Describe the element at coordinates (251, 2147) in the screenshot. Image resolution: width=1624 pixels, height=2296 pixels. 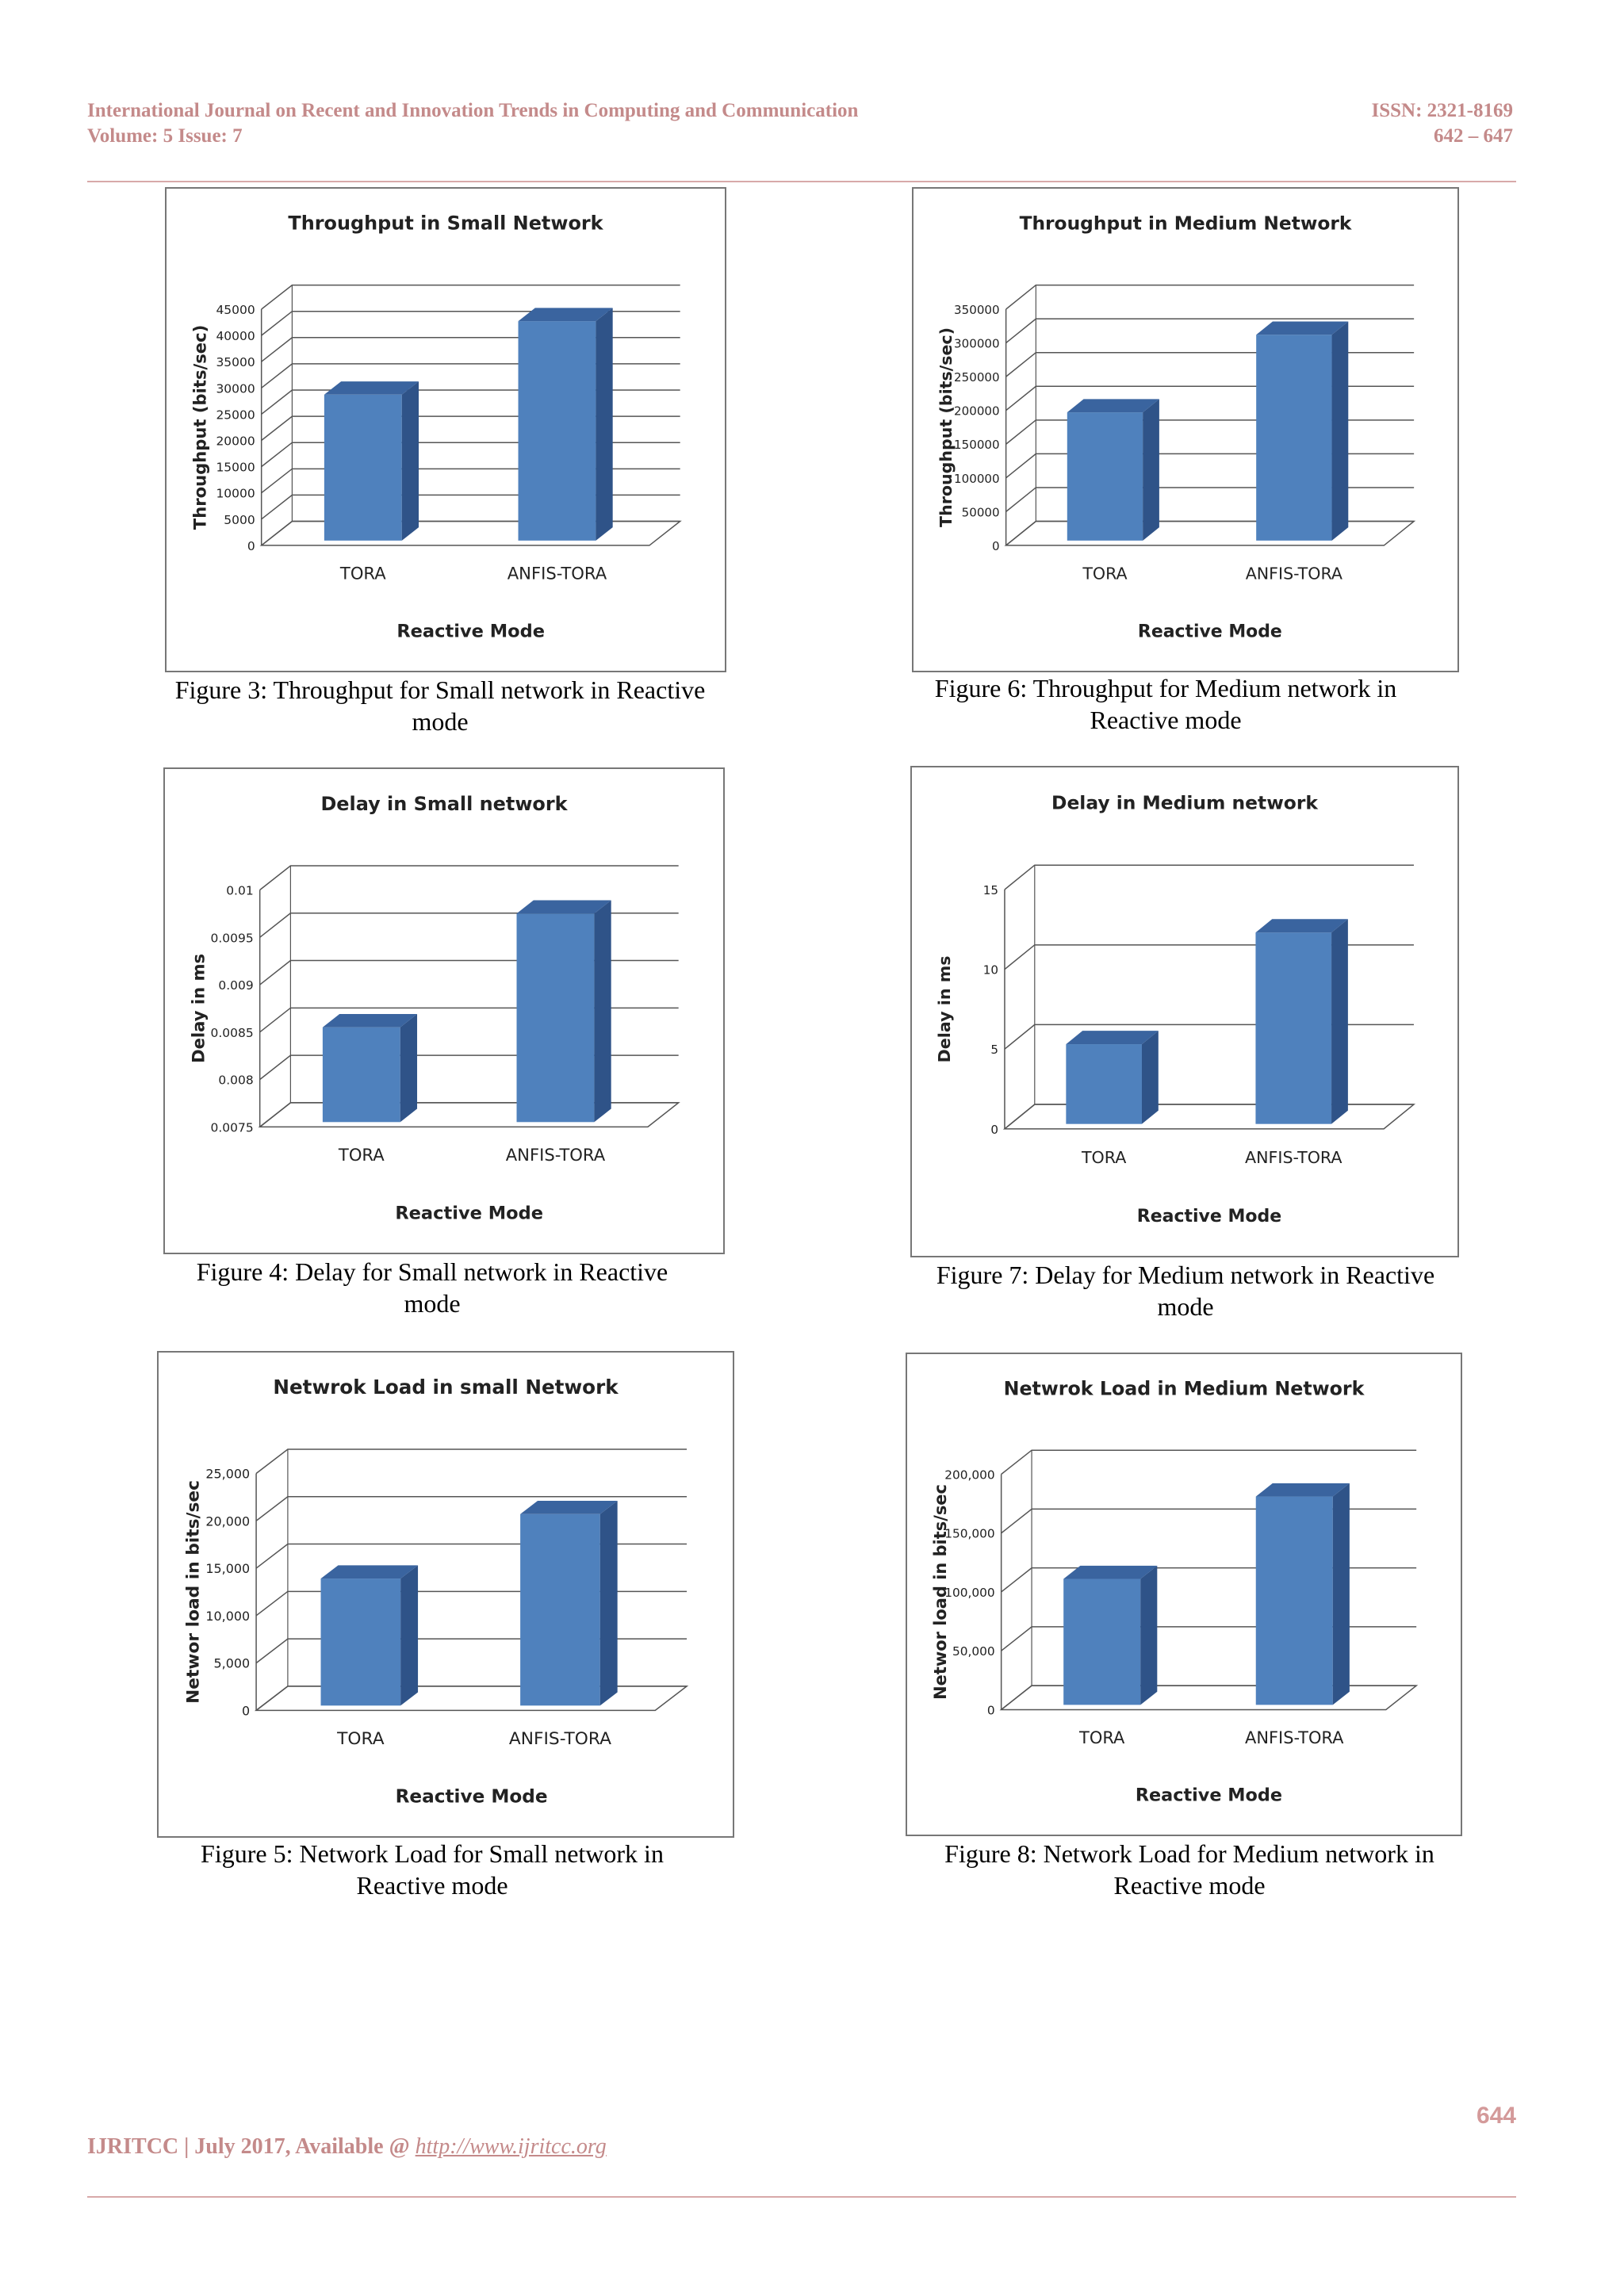
I see `footer-label: IJRITCC | July 2017, Available @` at that location.